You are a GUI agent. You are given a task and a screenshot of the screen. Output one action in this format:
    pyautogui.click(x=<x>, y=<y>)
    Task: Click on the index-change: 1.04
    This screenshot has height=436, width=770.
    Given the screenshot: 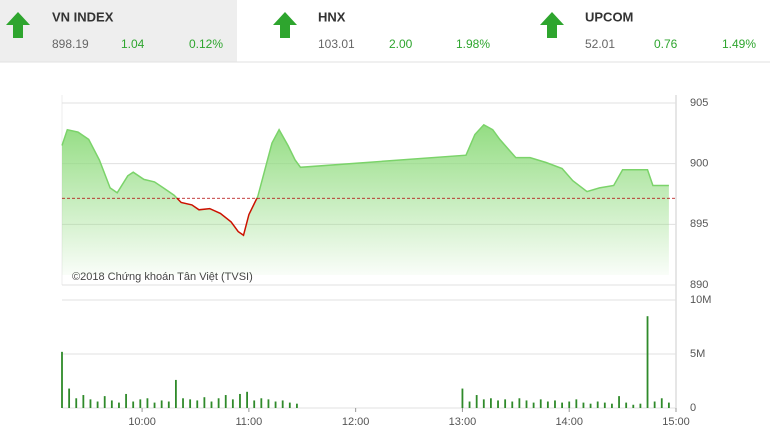 What is the action you would take?
    pyautogui.click(x=133, y=44)
    